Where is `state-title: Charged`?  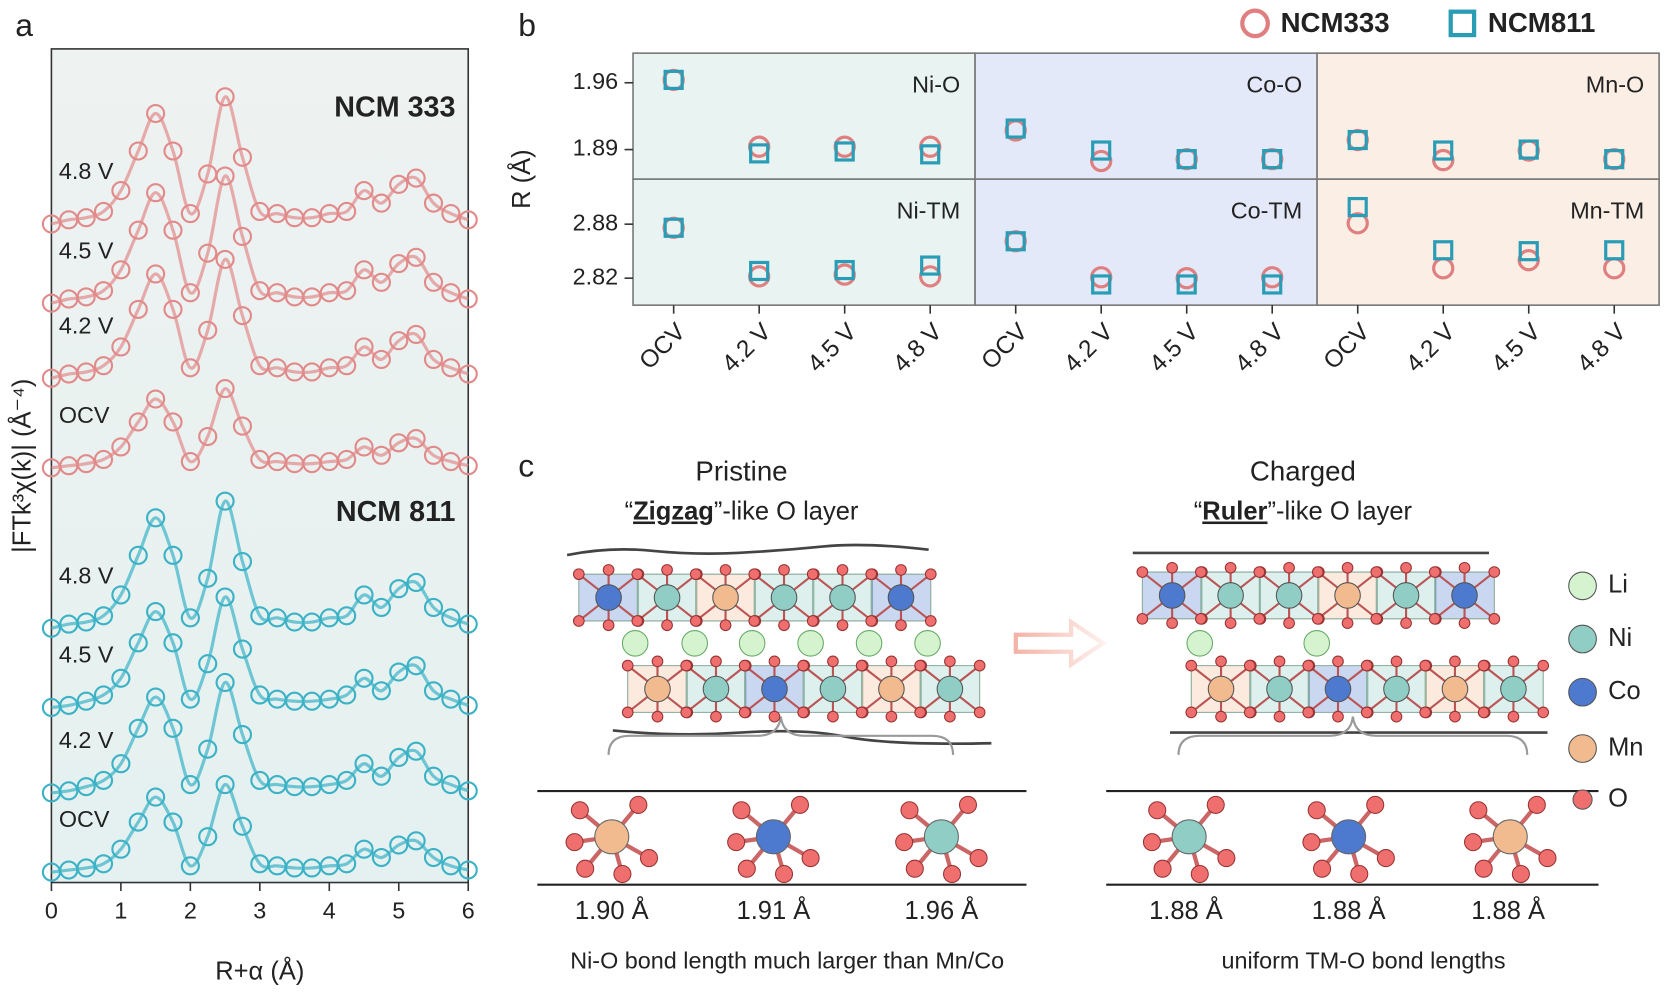
state-title: Charged is located at coordinates (1303, 470).